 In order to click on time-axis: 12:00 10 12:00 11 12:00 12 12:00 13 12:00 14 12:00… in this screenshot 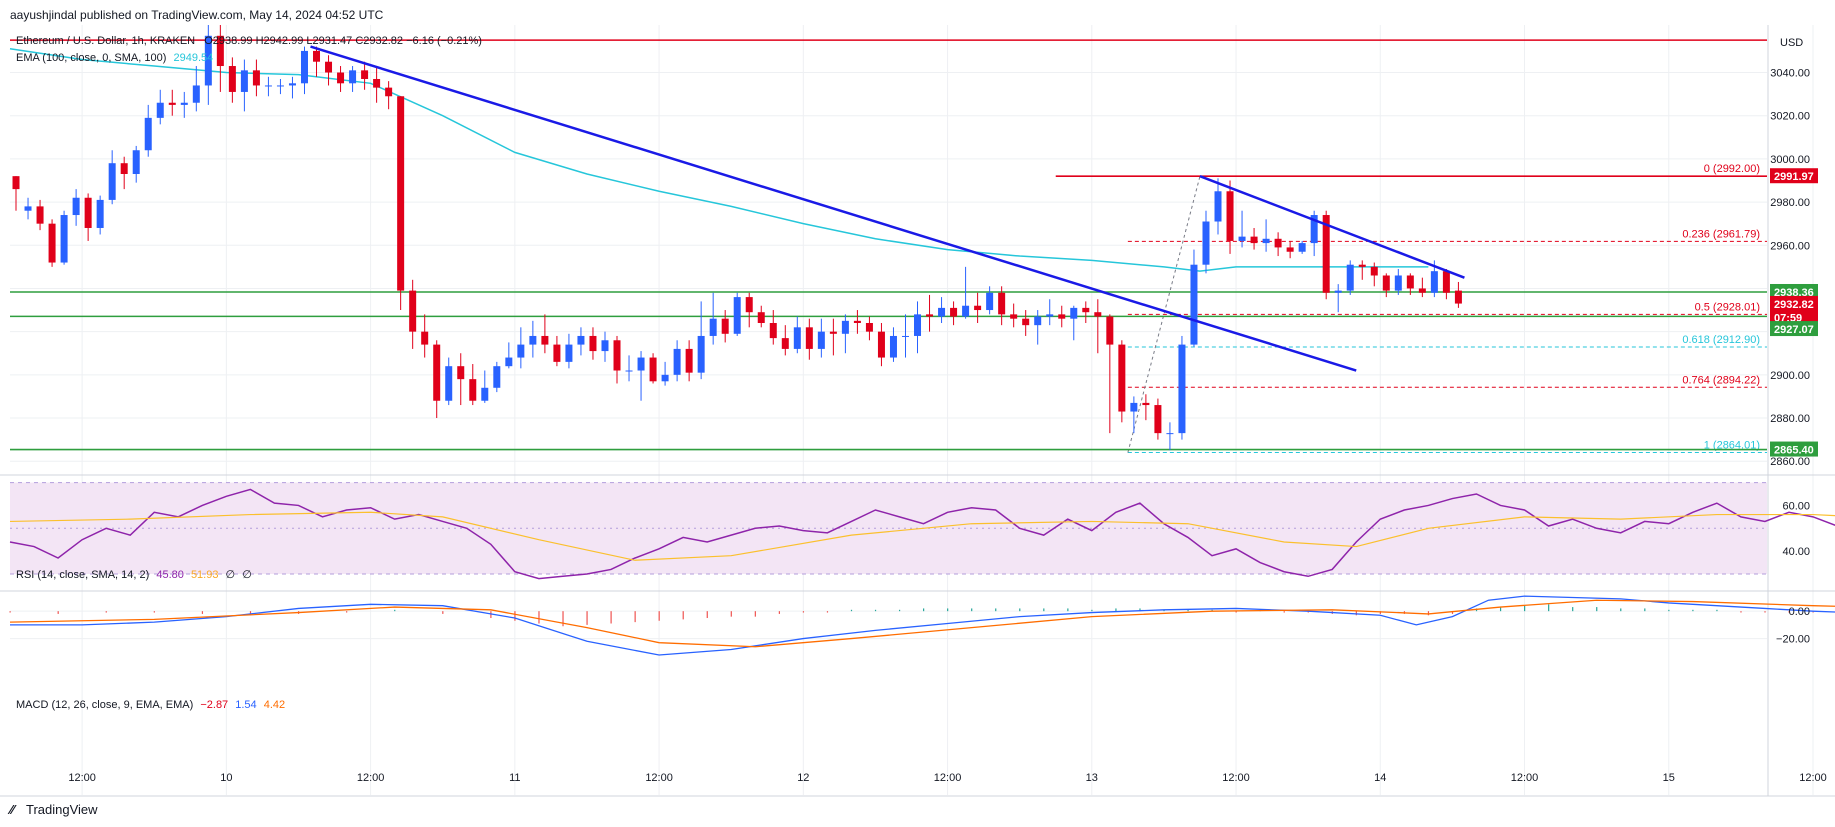, I will do `click(951, 778)`.